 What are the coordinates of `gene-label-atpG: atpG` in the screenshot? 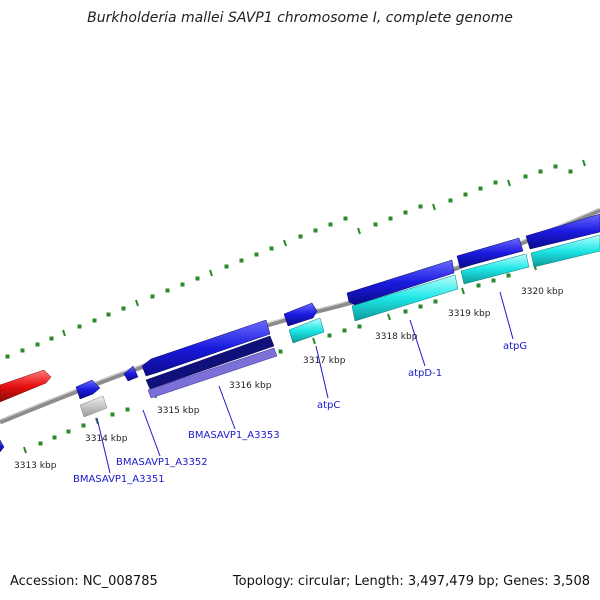 It's located at (515, 346).